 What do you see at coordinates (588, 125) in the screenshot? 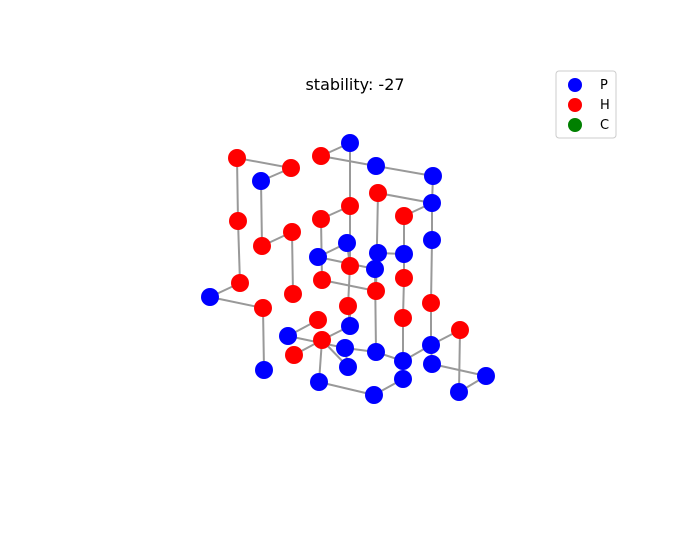
I see `legend-entry-c: C` at bounding box center [588, 125].